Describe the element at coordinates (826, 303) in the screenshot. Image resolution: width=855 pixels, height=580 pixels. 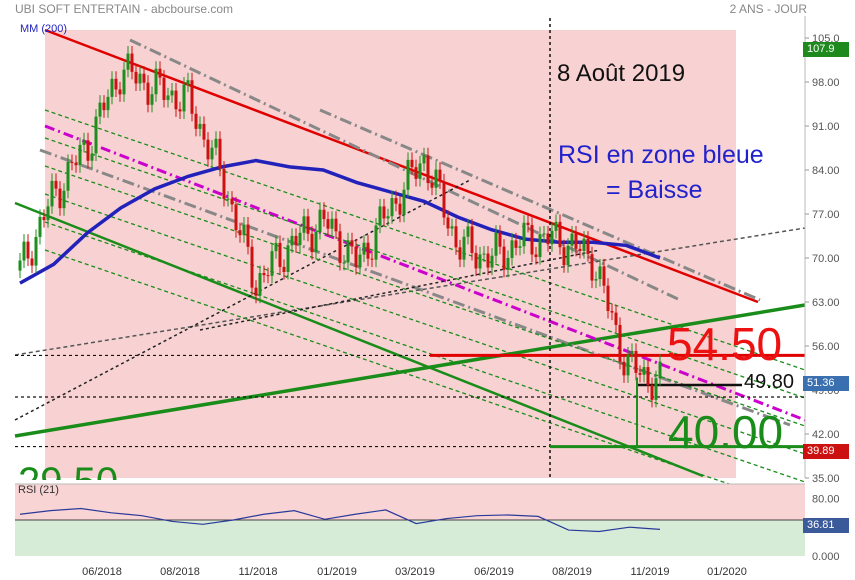
I see `price-tick-label: 63.00` at that location.